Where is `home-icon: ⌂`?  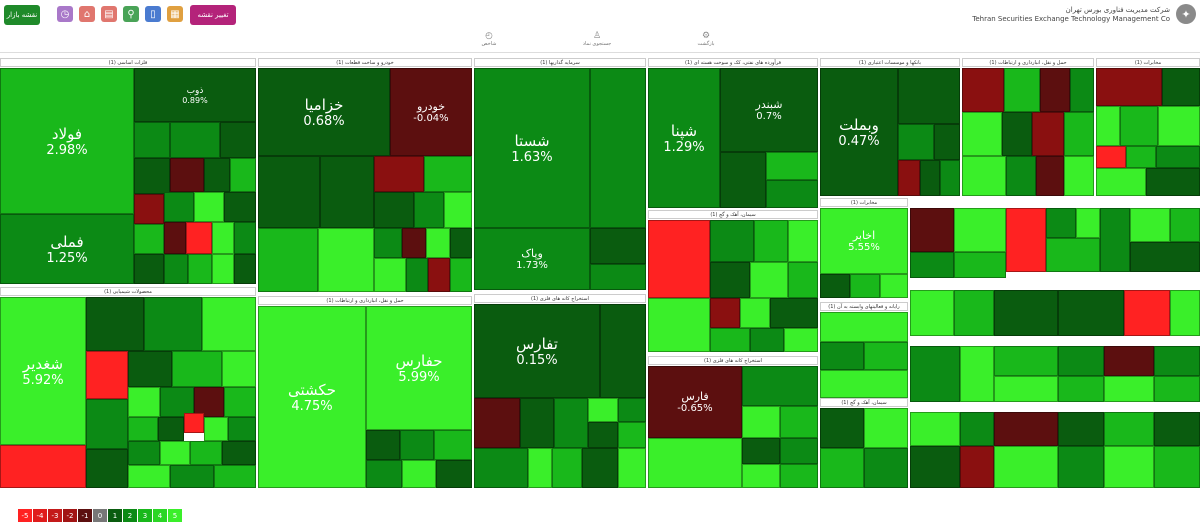
home-icon: ⌂ is located at coordinates (87, 14).